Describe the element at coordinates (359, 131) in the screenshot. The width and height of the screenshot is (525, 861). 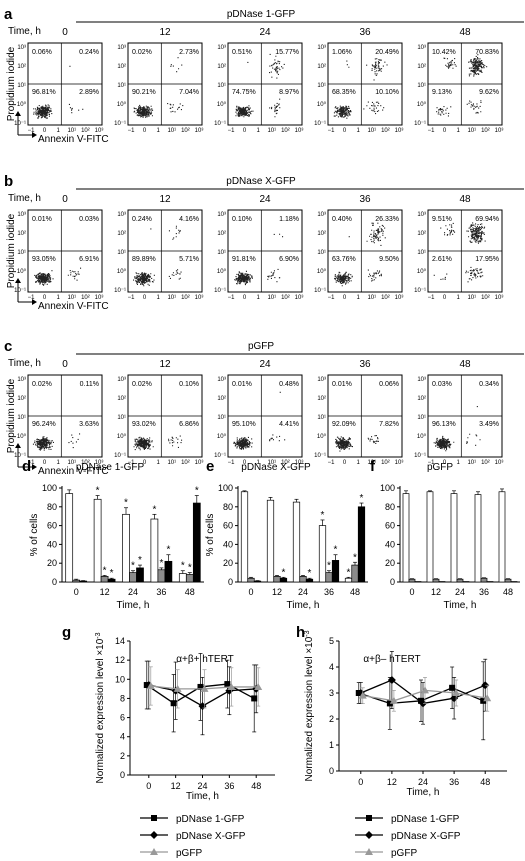
I see `x-decade-tick: 1` at that location.